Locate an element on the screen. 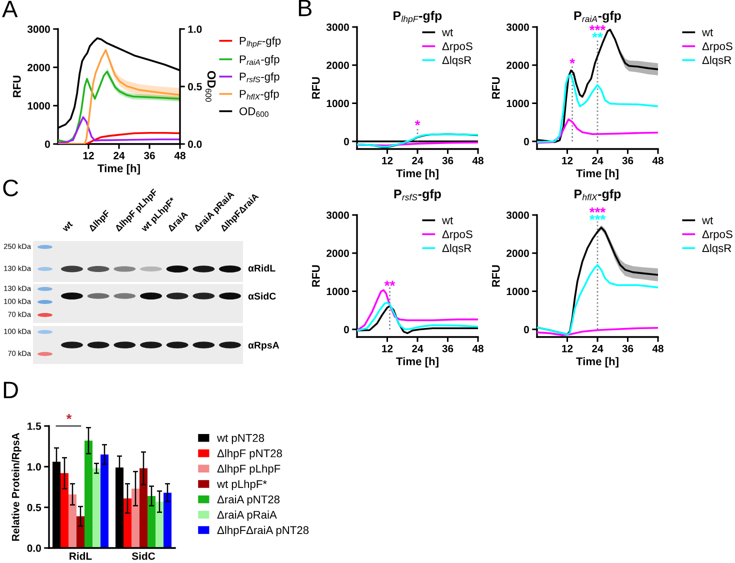  legend-label: ΔlhpF pNT28 is located at coordinates (249, 454).